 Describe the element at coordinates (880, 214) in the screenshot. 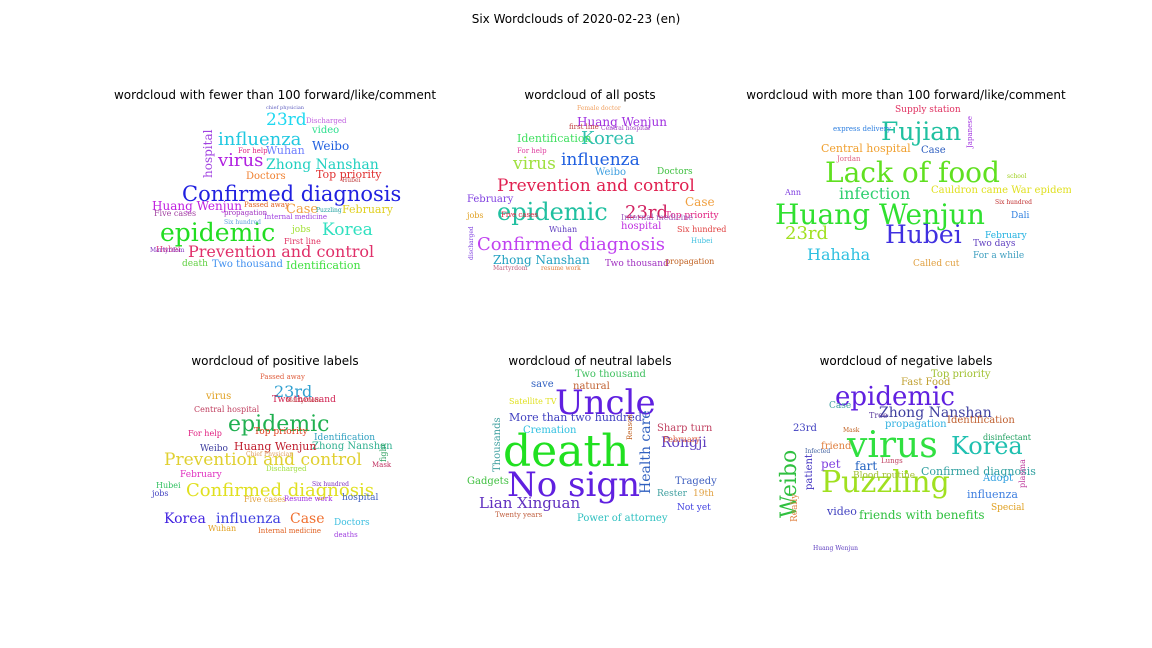

I see `wordcloud-word: Huang Wenjun` at that location.